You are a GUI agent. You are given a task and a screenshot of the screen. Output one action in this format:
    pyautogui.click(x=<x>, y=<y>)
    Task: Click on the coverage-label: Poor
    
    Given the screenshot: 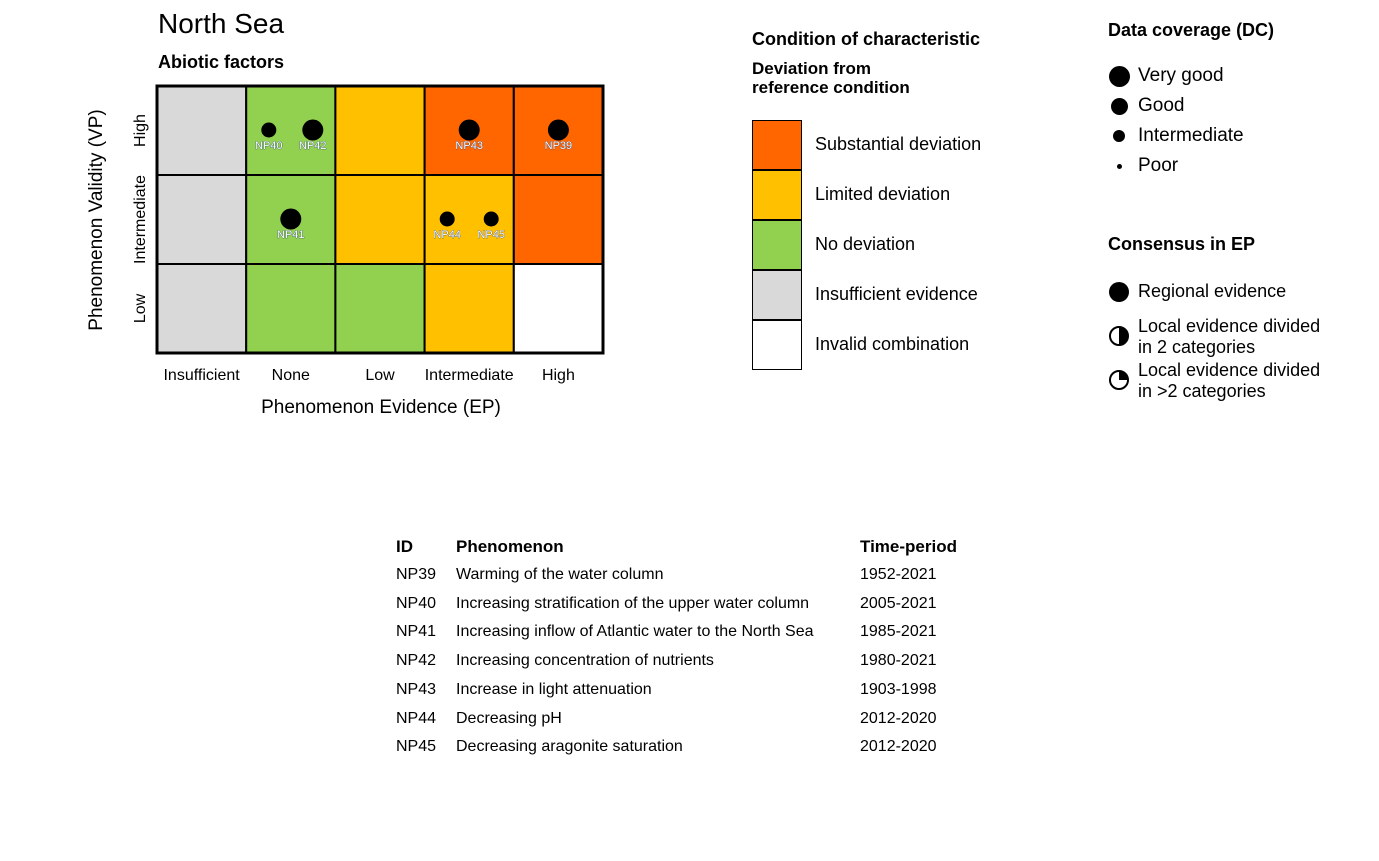 What is the action you would take?
    pyautogui.click(x=1158, y=165)
    